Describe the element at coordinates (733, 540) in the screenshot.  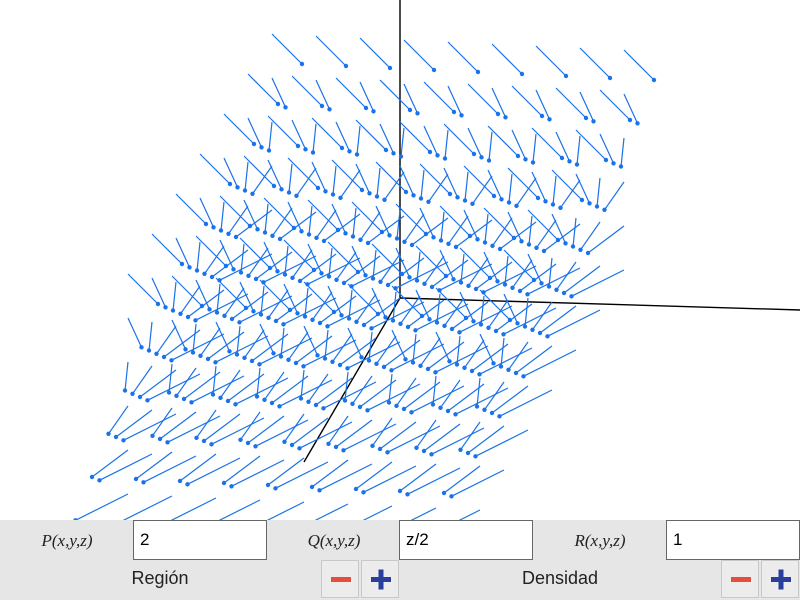
I see `r-function-input` at that location.